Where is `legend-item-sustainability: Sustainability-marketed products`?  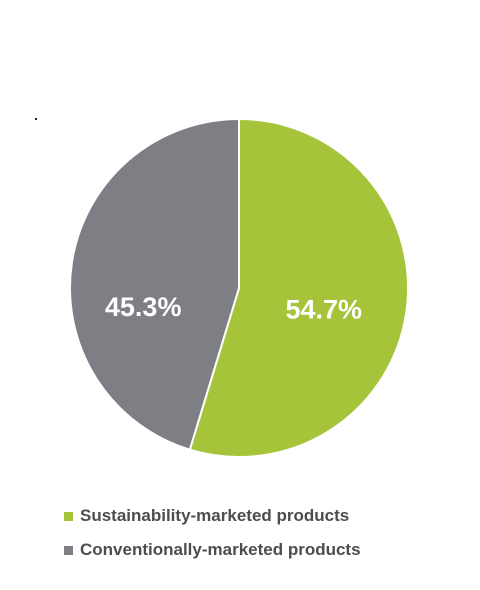
legend-item-sustainability: Sustainability-marketed products is located at coordinates (212, 516).